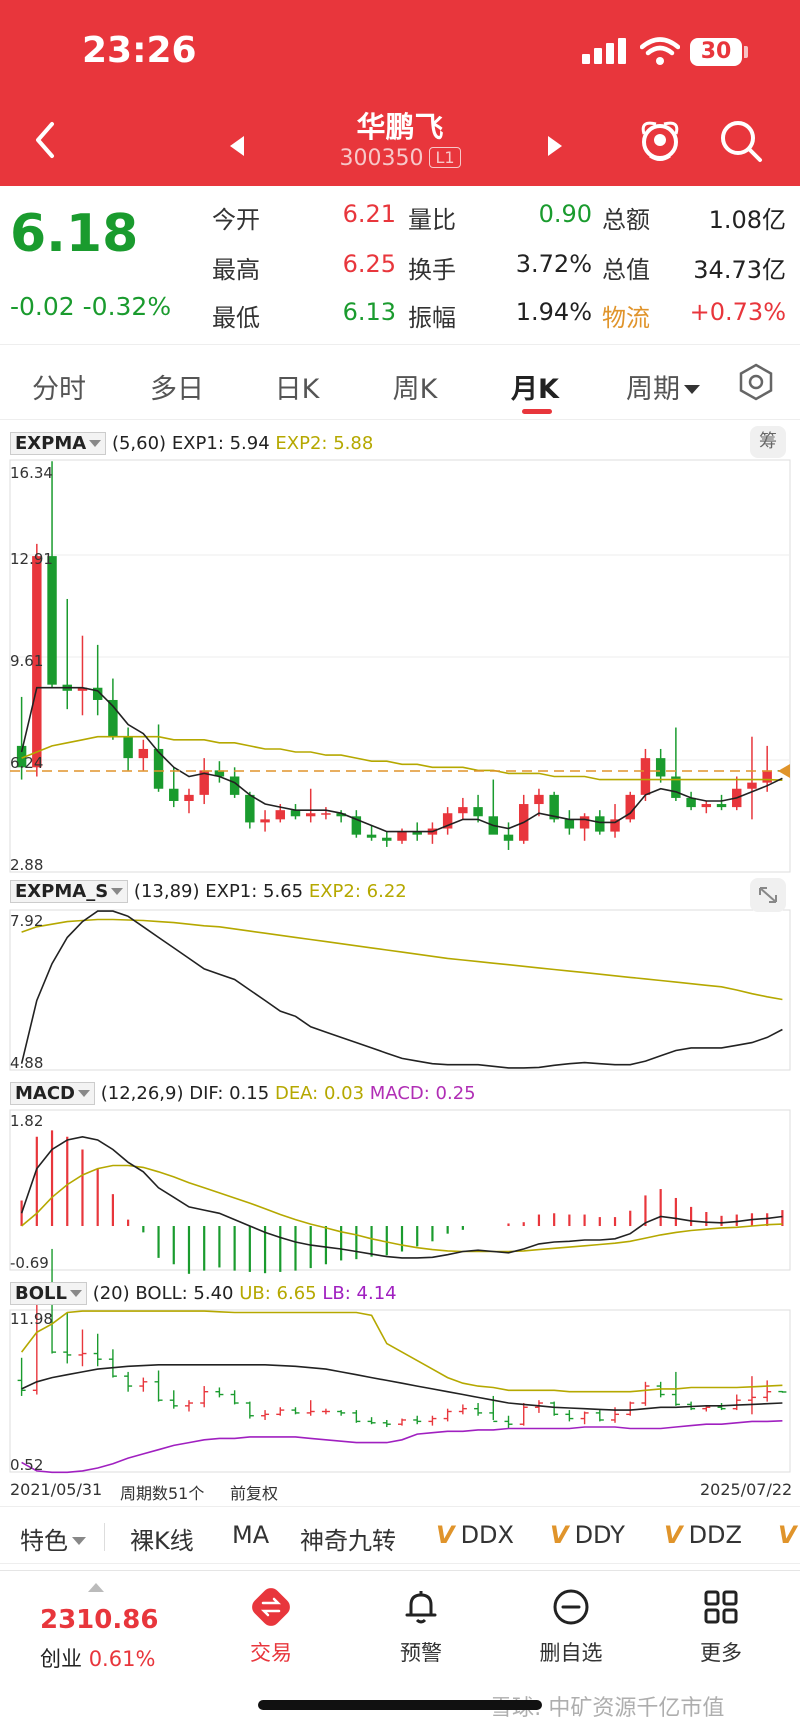 The height and width of the screenshot is (1731, 800). I want to click on chip-distribution-button: 筹, so click(768, 442).